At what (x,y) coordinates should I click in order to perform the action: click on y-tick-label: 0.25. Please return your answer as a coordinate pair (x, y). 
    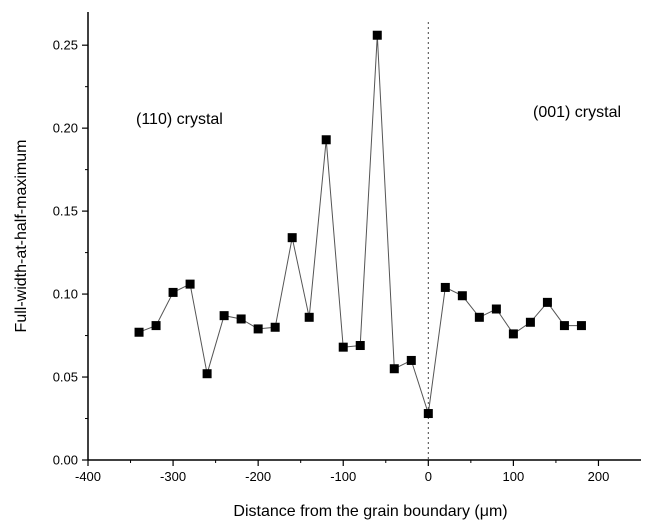
    Looking at the image, I should click on (65, 45).